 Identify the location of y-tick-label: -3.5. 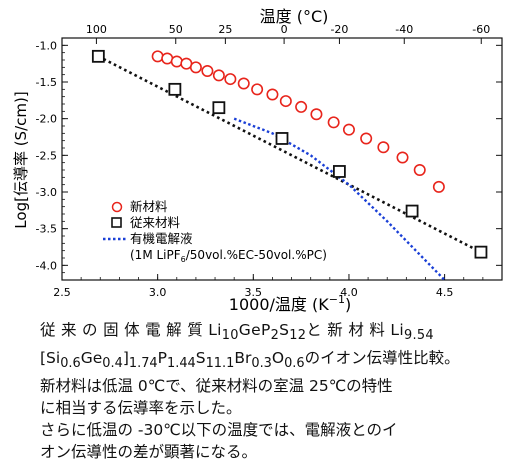
(46, 229).